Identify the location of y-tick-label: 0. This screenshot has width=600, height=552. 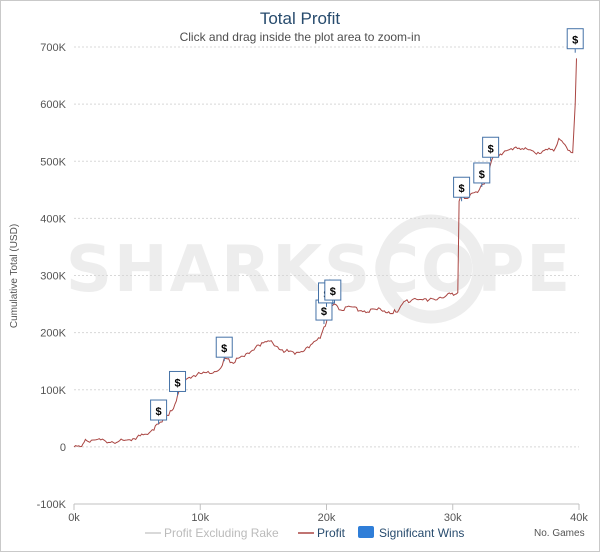
(63, 448).